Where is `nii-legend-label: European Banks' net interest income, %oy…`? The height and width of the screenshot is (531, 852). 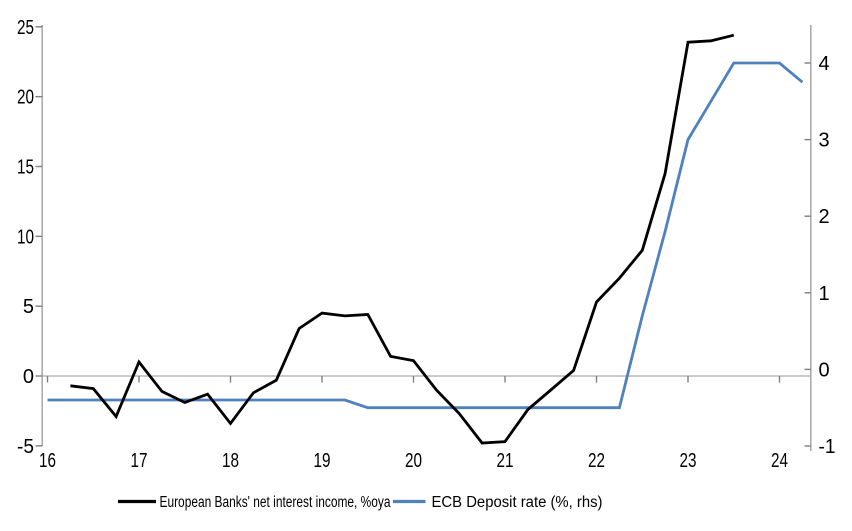 nii-legend-label: European Banks' net interest income, %oy… is located at coordinates (275, 502).